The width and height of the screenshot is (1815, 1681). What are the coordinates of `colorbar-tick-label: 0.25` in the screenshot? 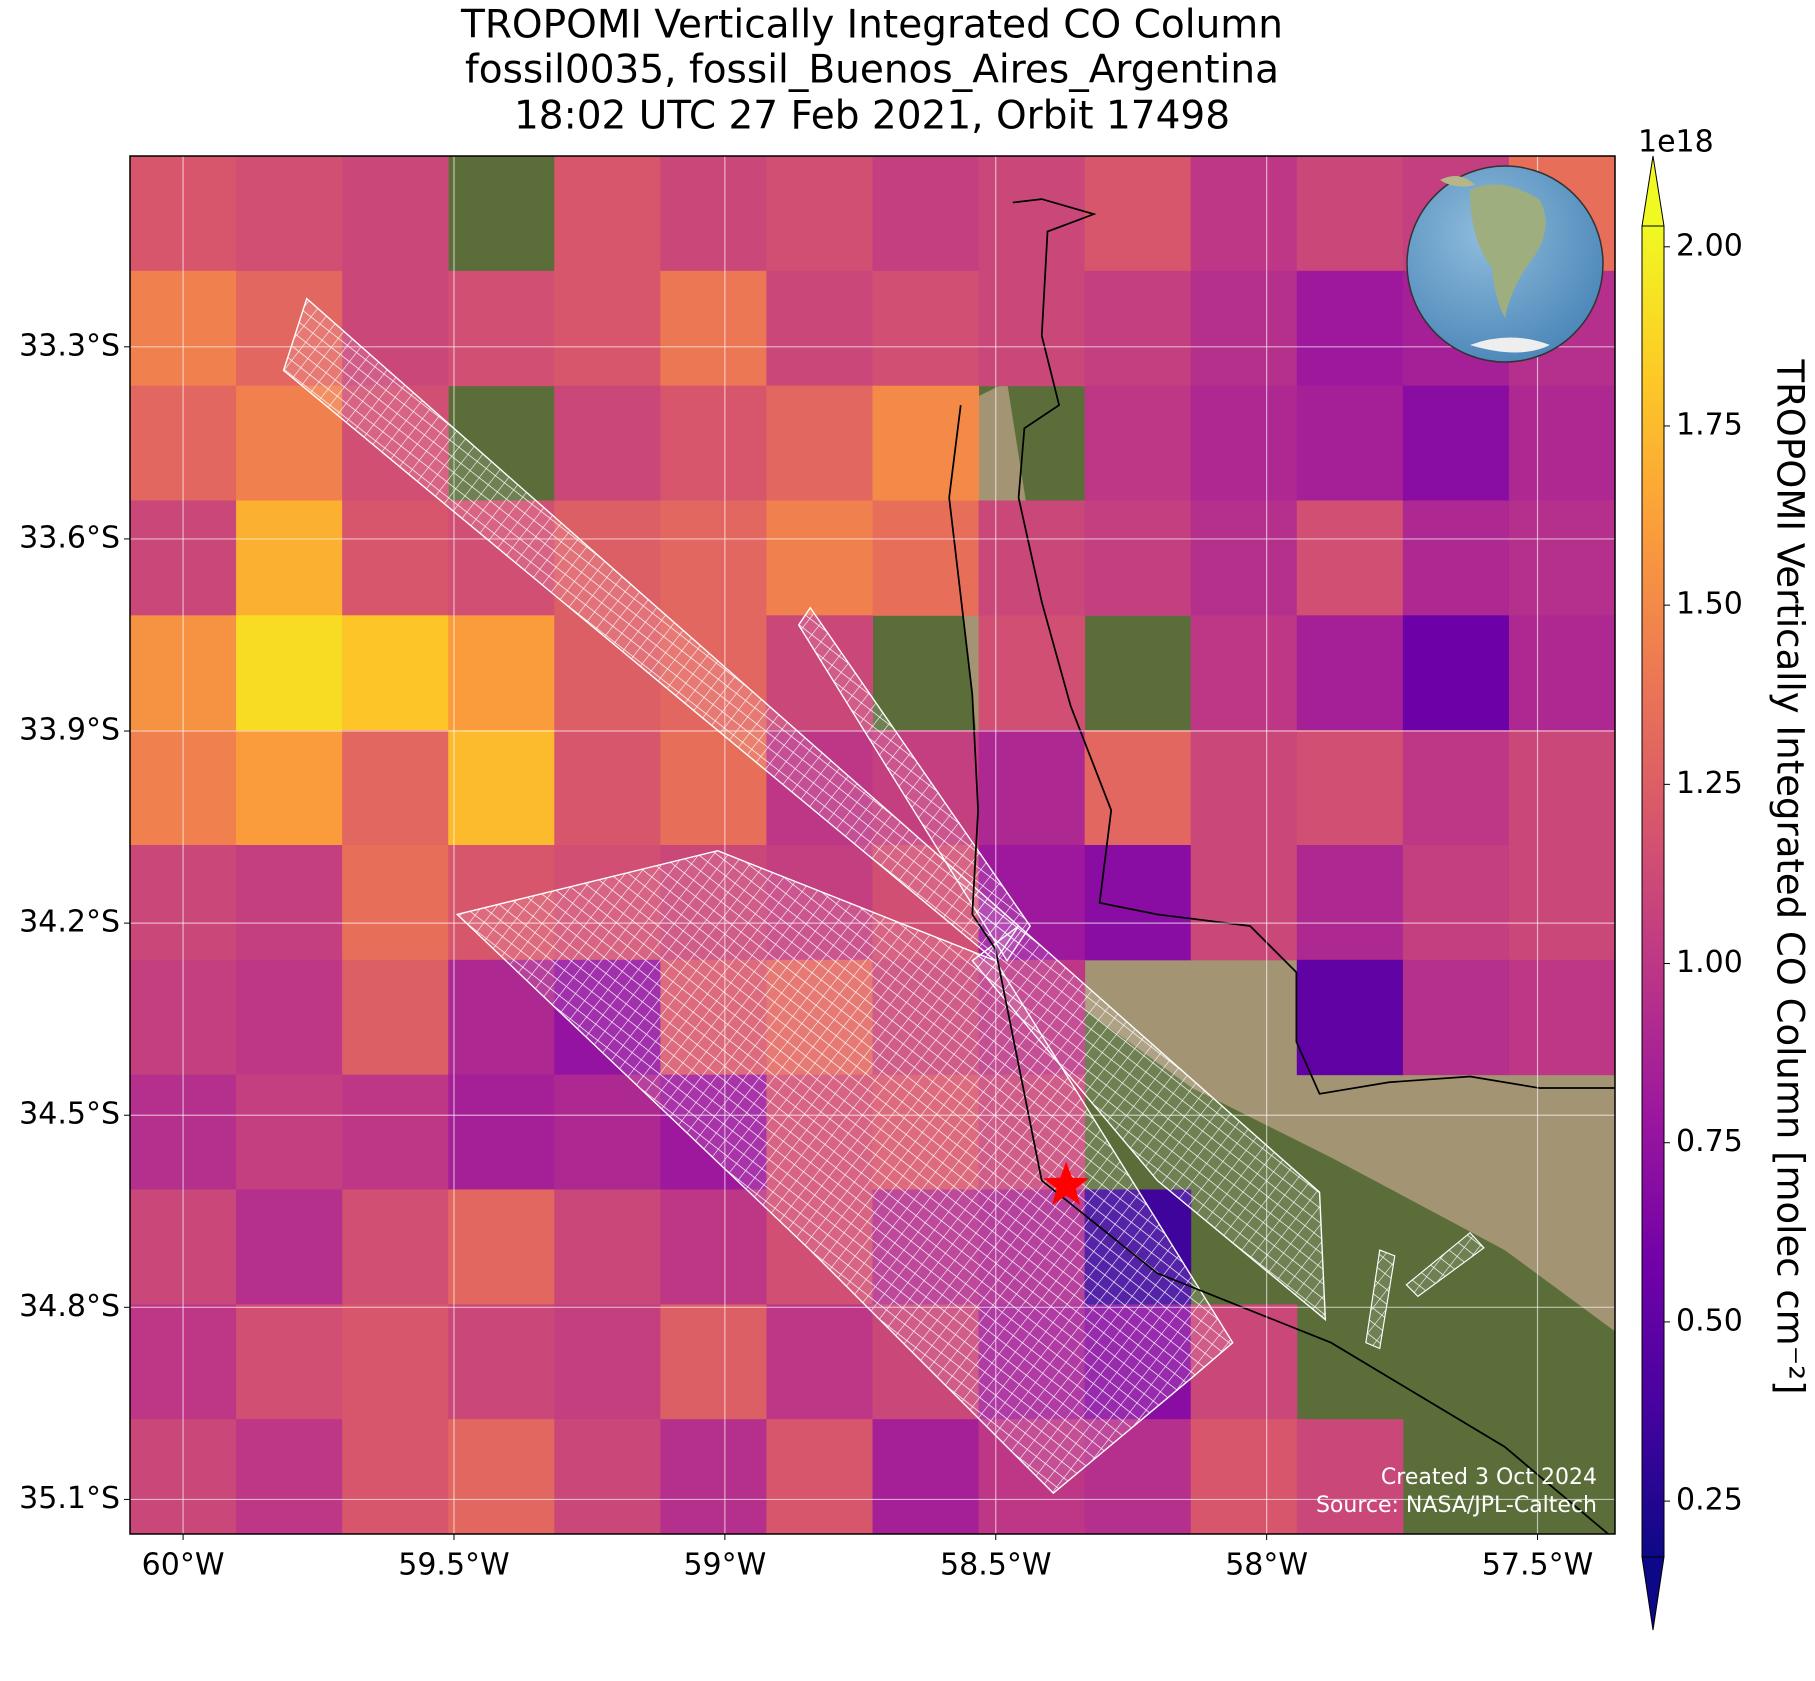 It's located at (1709, 1500).